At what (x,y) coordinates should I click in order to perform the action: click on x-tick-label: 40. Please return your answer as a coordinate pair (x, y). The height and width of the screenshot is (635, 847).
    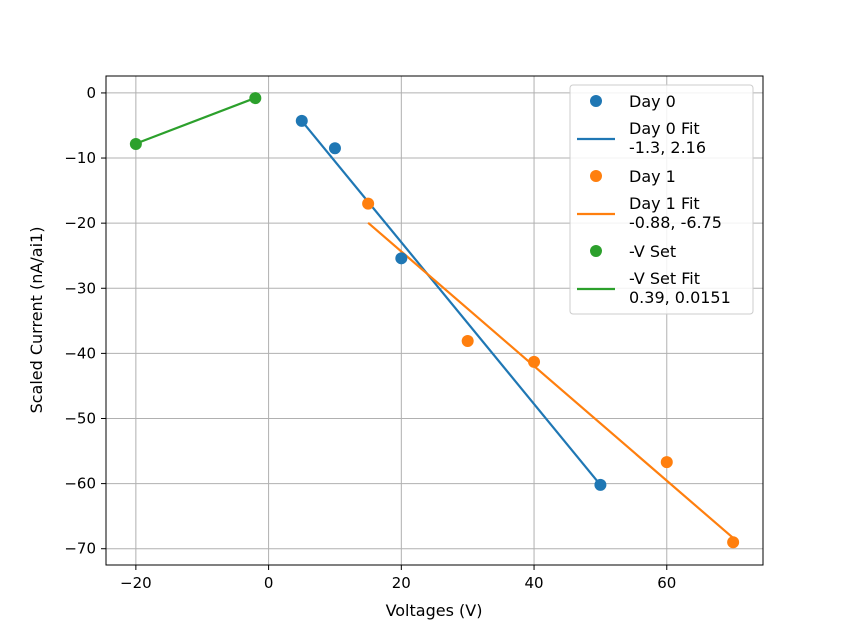
    Looking at the image, I should click on (533, 583).